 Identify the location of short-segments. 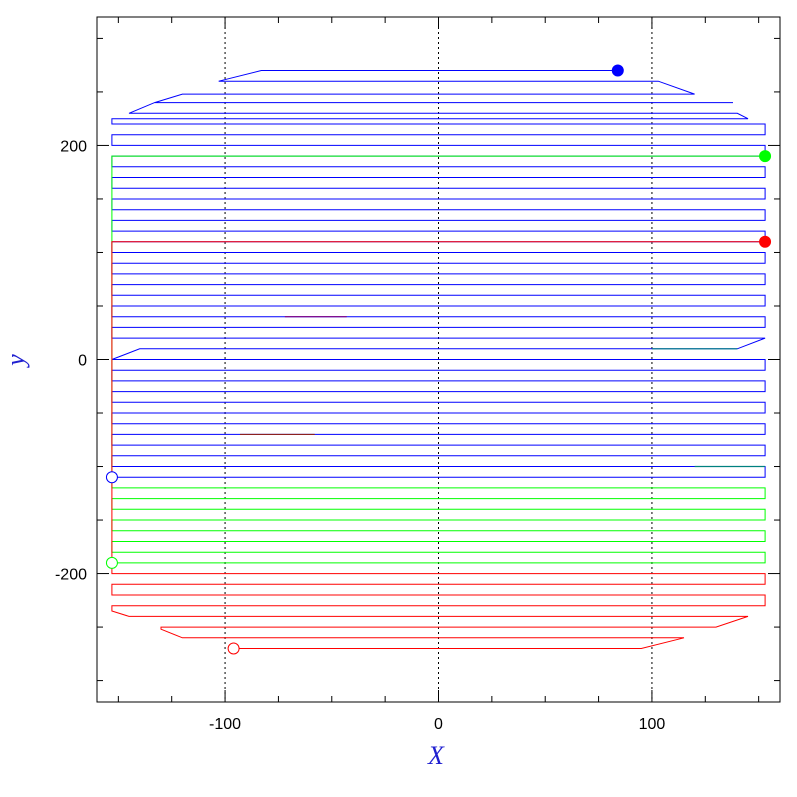
(503, 392).